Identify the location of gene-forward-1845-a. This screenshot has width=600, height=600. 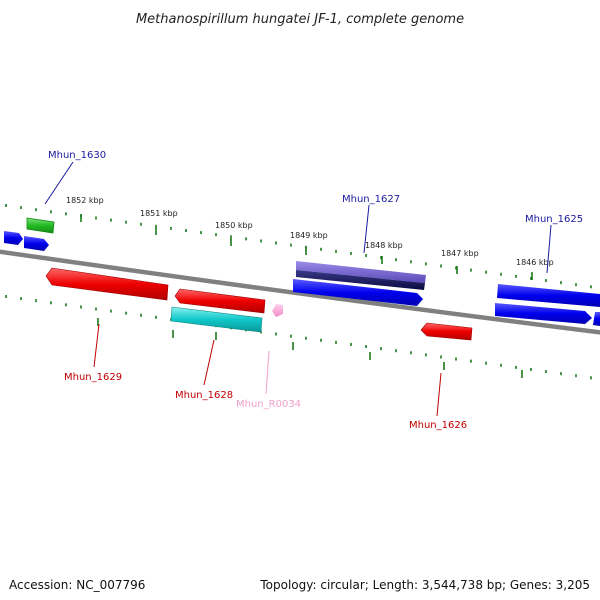
(543, 313).